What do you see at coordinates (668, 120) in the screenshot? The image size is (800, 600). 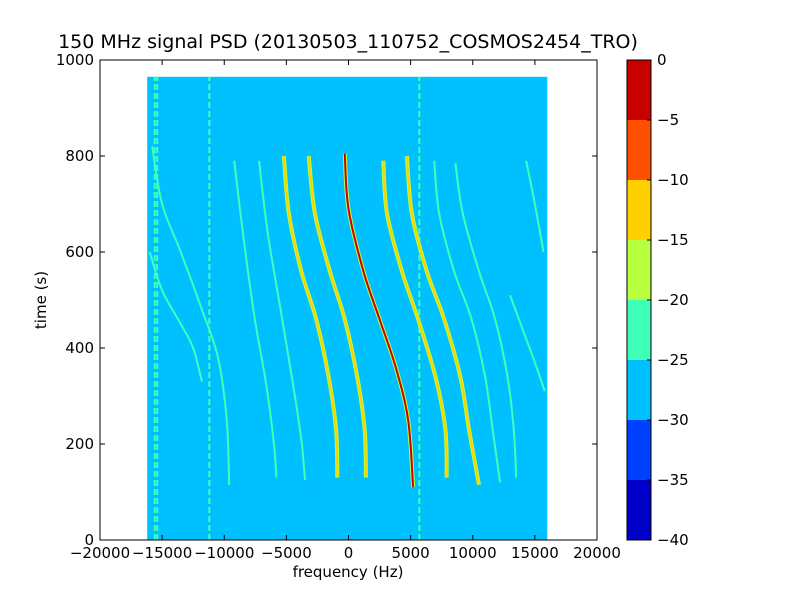 I see `colorbar-tick-label: −5` at bounding box center [668, 120].